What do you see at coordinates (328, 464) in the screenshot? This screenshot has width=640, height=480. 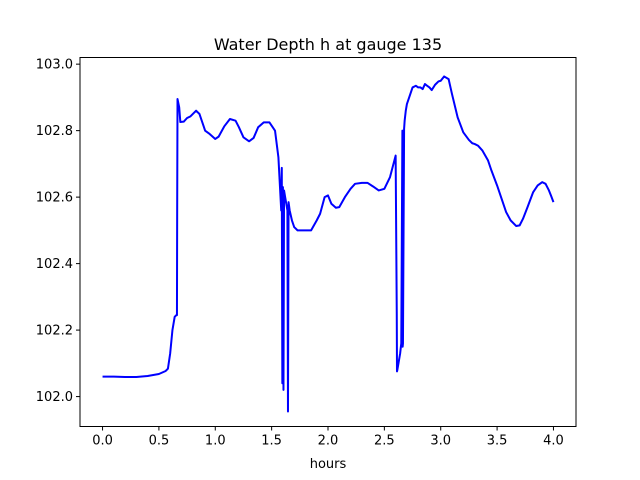 I see `x-axis-label: hours` at bounding box center [328, 464].